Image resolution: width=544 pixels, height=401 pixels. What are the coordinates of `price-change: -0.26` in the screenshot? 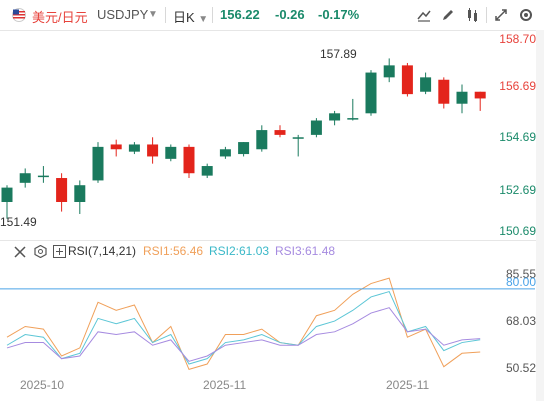 It's located at (290, 14).